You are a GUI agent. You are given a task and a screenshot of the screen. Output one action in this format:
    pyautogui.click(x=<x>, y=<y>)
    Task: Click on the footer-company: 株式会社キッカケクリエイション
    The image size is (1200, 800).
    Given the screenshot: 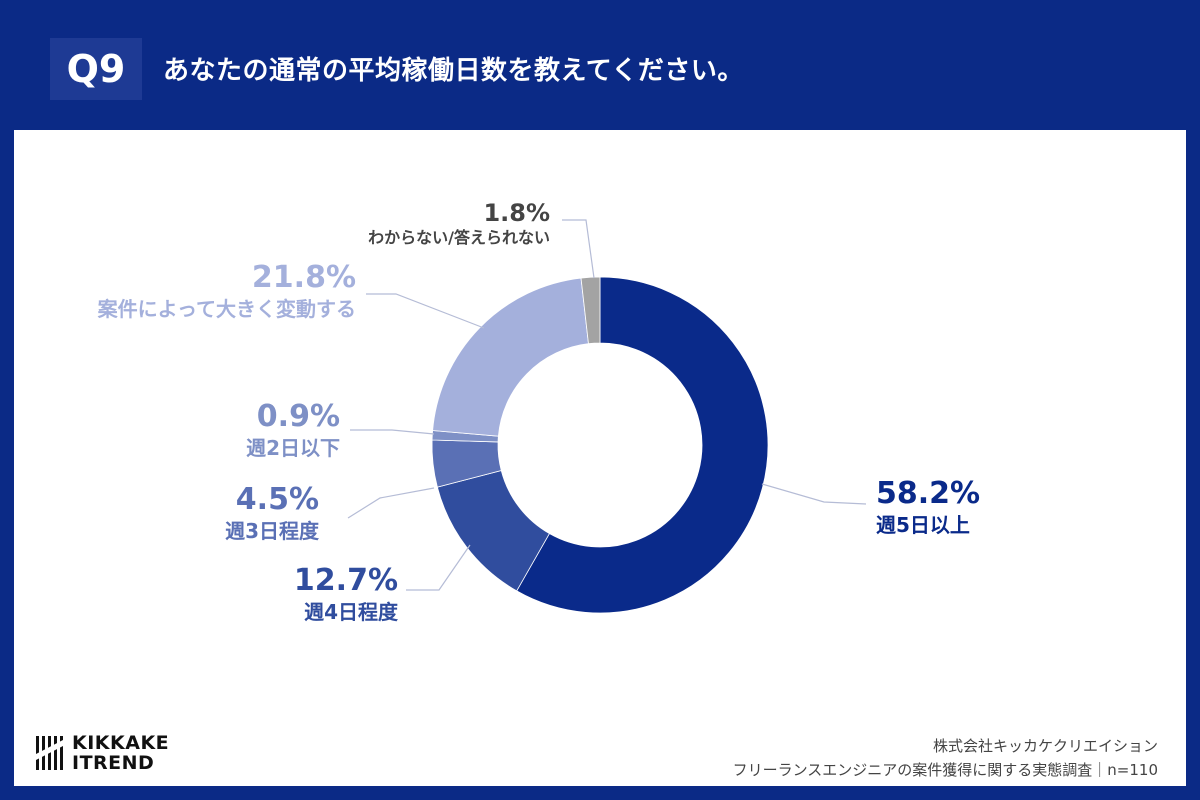 What is the action you would take?
    pyautogui.click(x=1045, y=746)
    